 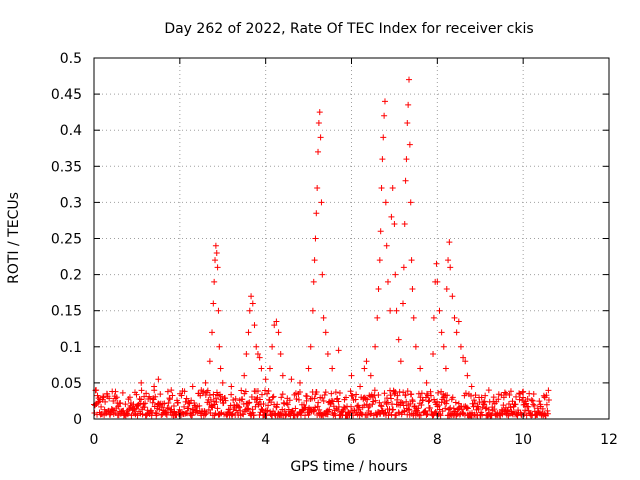 What do you see at coordinates (71, 276) in the screenshot?
I see `y-tick-label: 0.2` at bounding box center [71, 276].